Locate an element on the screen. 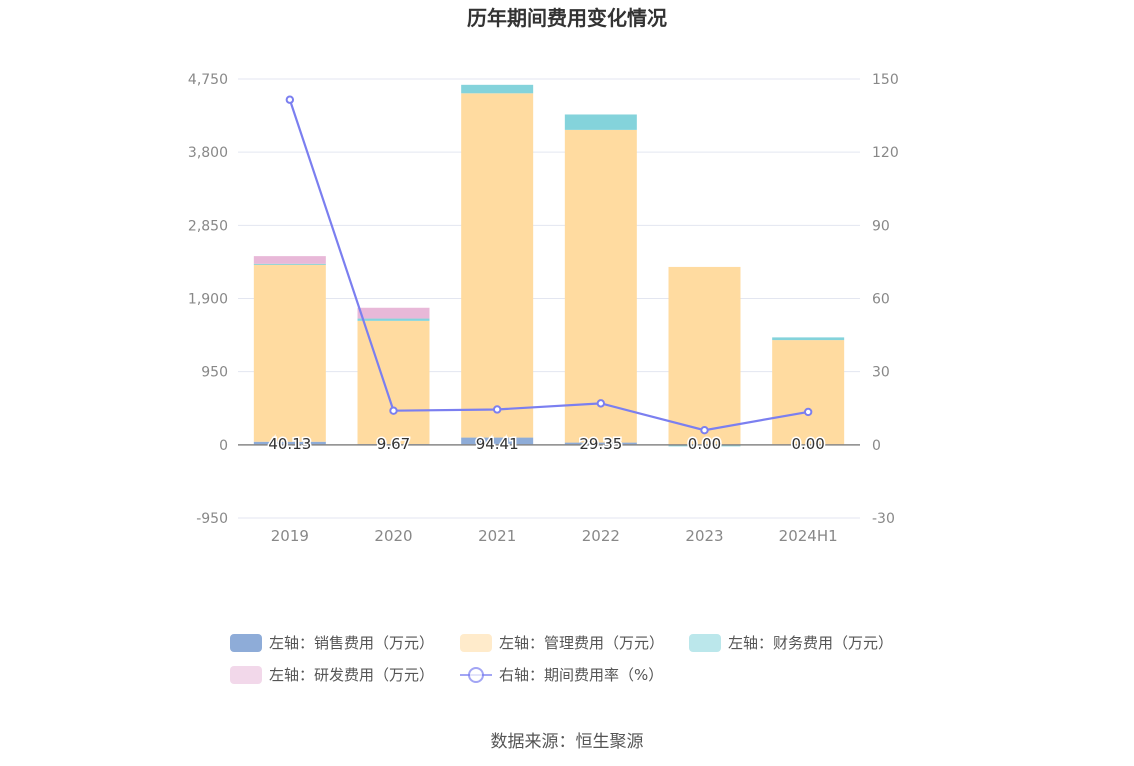 Image resolution: width=1134 pixels, height=766 pixels. left-tick-label: 950 is located at coordinates (214, 373).